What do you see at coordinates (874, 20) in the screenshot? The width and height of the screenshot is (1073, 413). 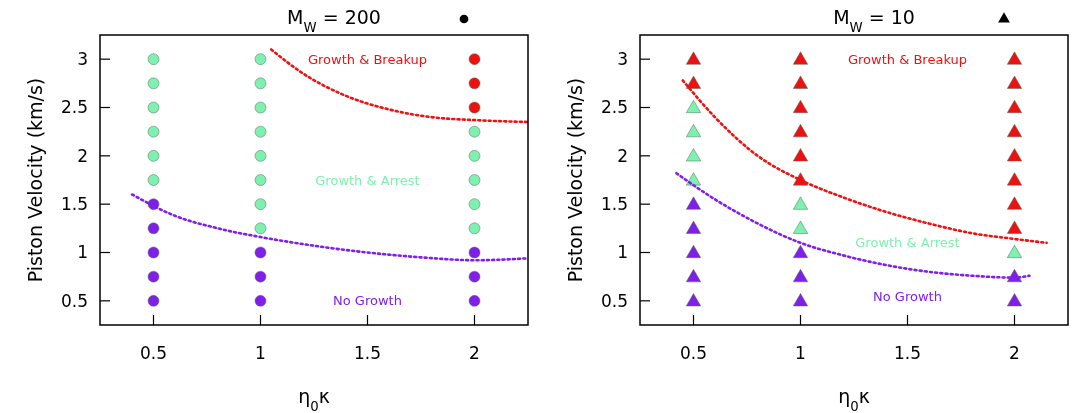 I see `chart-title: M$_{W}$ = 10` at bounding box center [874, 20].